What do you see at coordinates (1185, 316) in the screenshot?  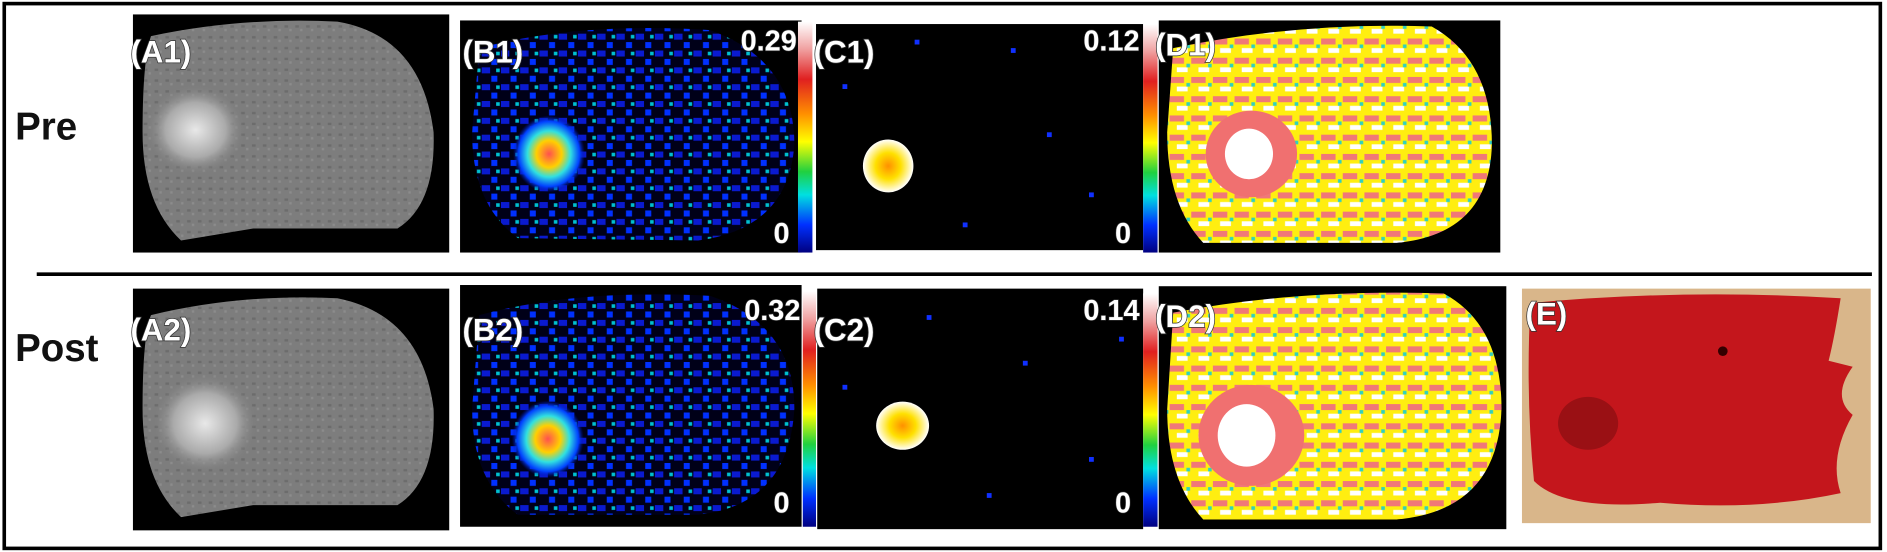 I see `panel-label: (D2)` at bounding box center [1185, 316].